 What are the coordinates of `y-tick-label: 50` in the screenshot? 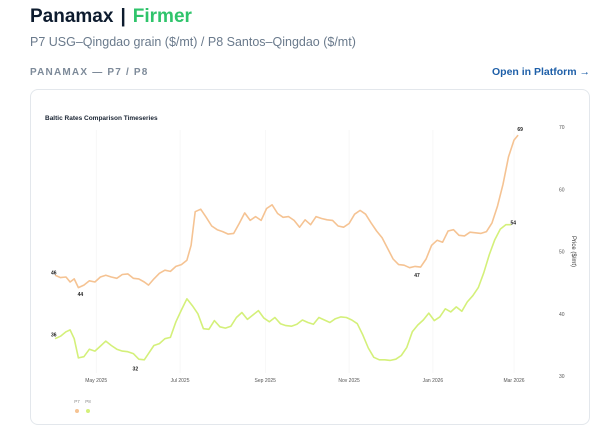 It's located at (562, 253).